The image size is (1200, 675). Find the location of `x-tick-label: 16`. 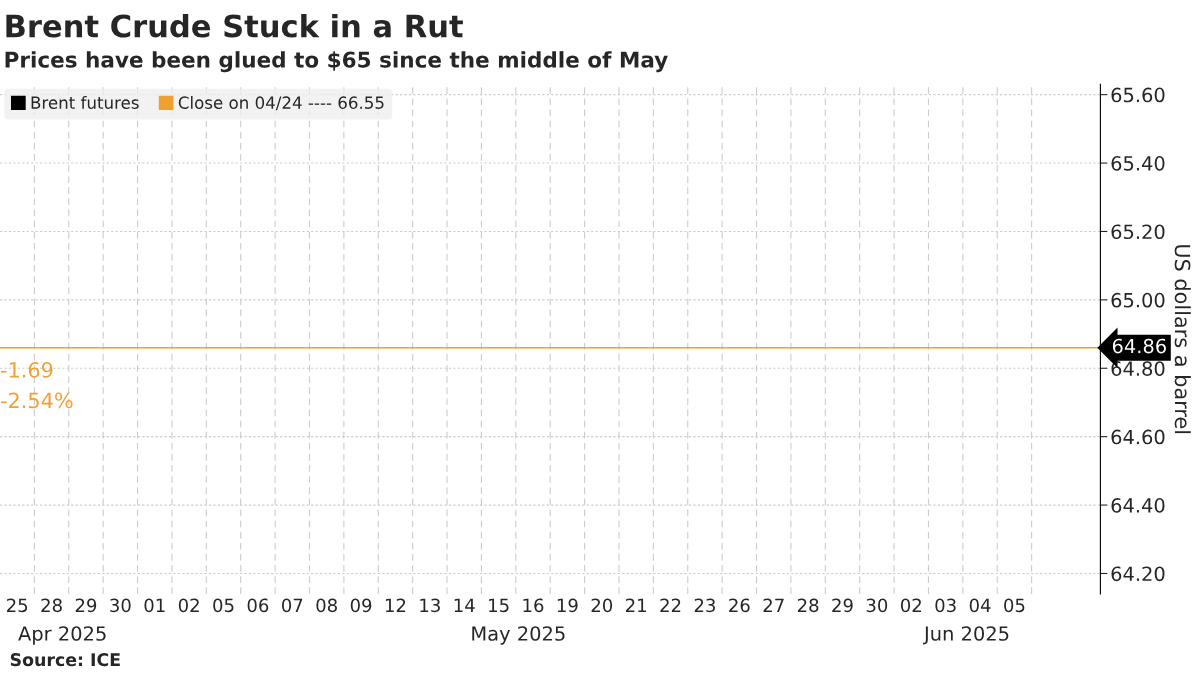

x-tick-label: 16 is located at coordinates (533, 605).